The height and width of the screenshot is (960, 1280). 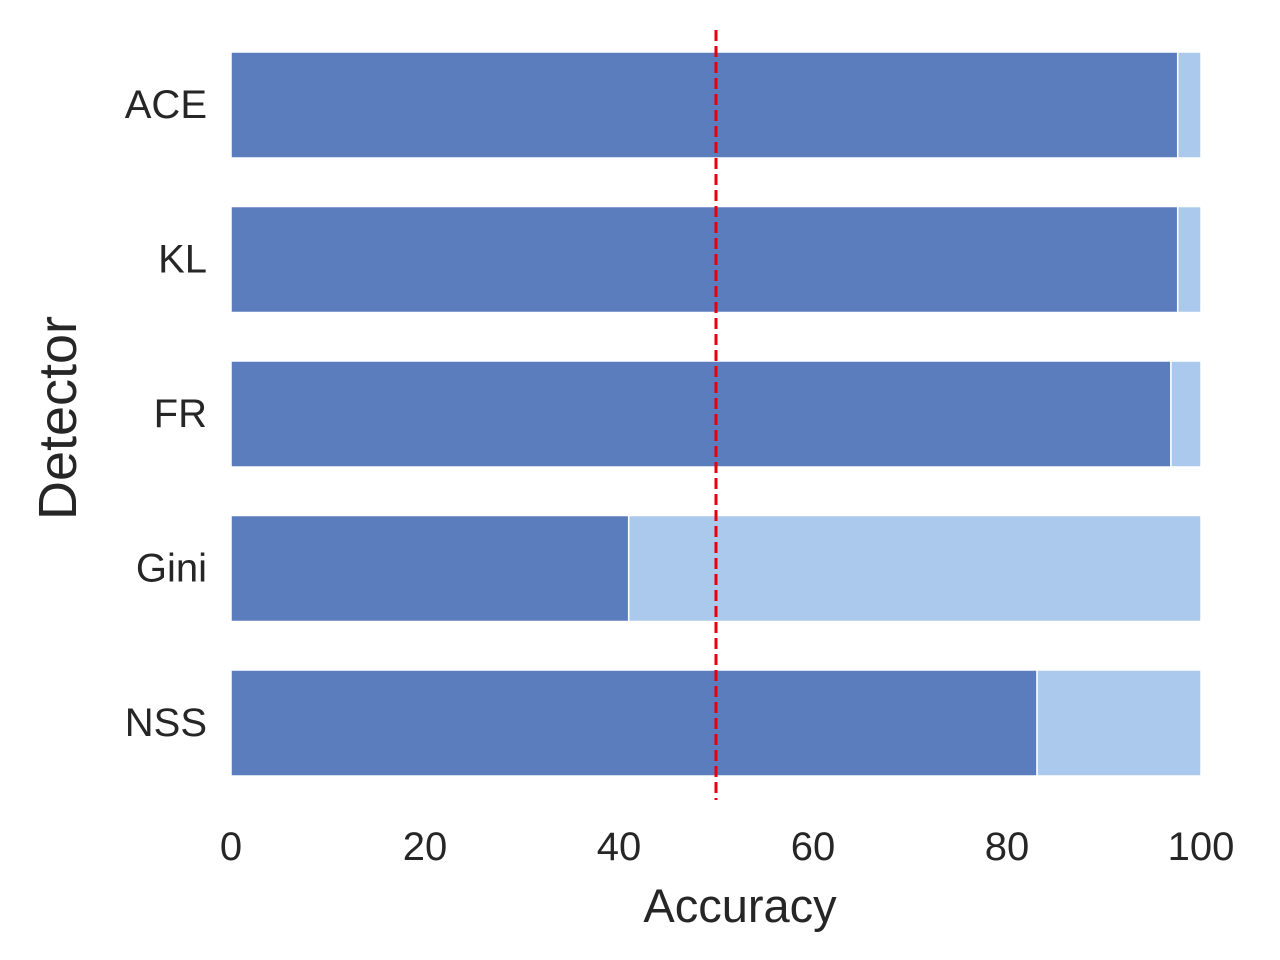 What do you see at coordinates (231, 847) in the screenshot?
I see `x-tick-label-0: 0` at bounding box center [231, 847].